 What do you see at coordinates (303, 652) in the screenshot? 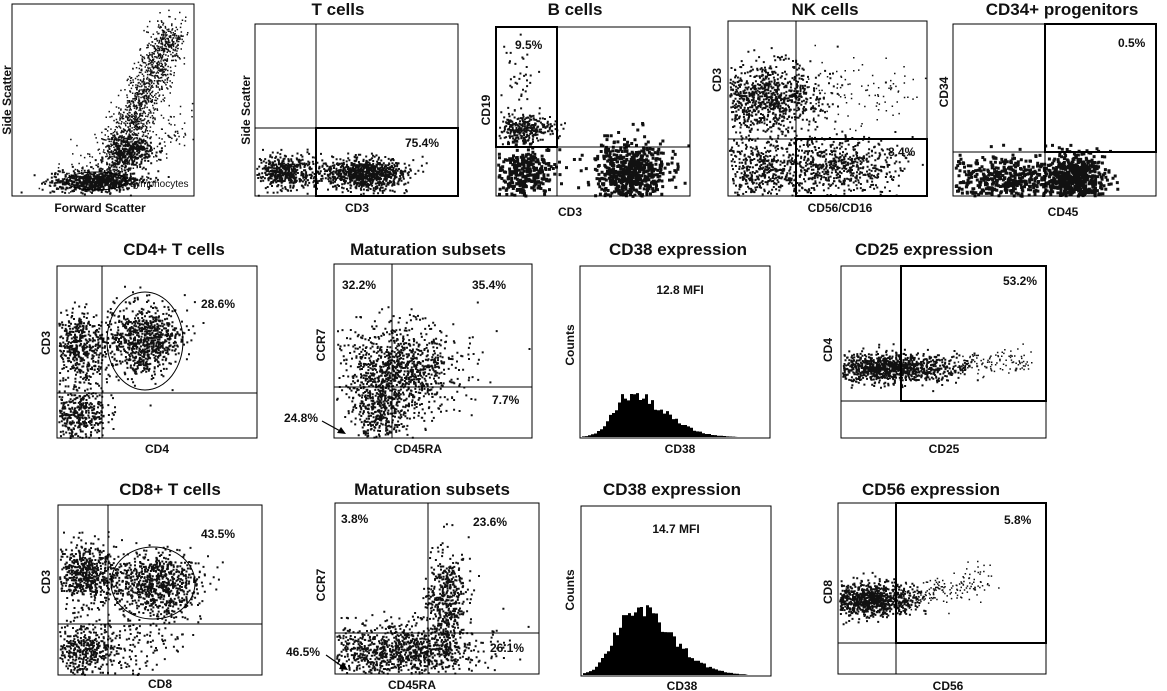
I see `gate-value-lower-left: 46.5%` at bounding box center [303, 652].